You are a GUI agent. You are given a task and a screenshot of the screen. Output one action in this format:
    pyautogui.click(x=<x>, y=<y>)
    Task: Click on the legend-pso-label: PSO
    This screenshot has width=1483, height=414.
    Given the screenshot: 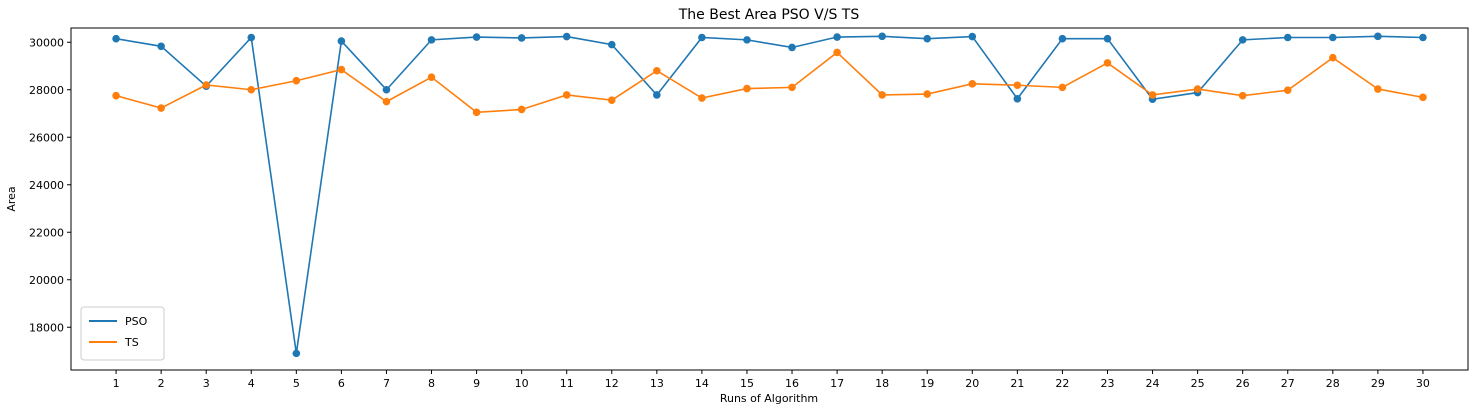 What is the action you would take?
    pyautogui.click(x=136, y=321)
    